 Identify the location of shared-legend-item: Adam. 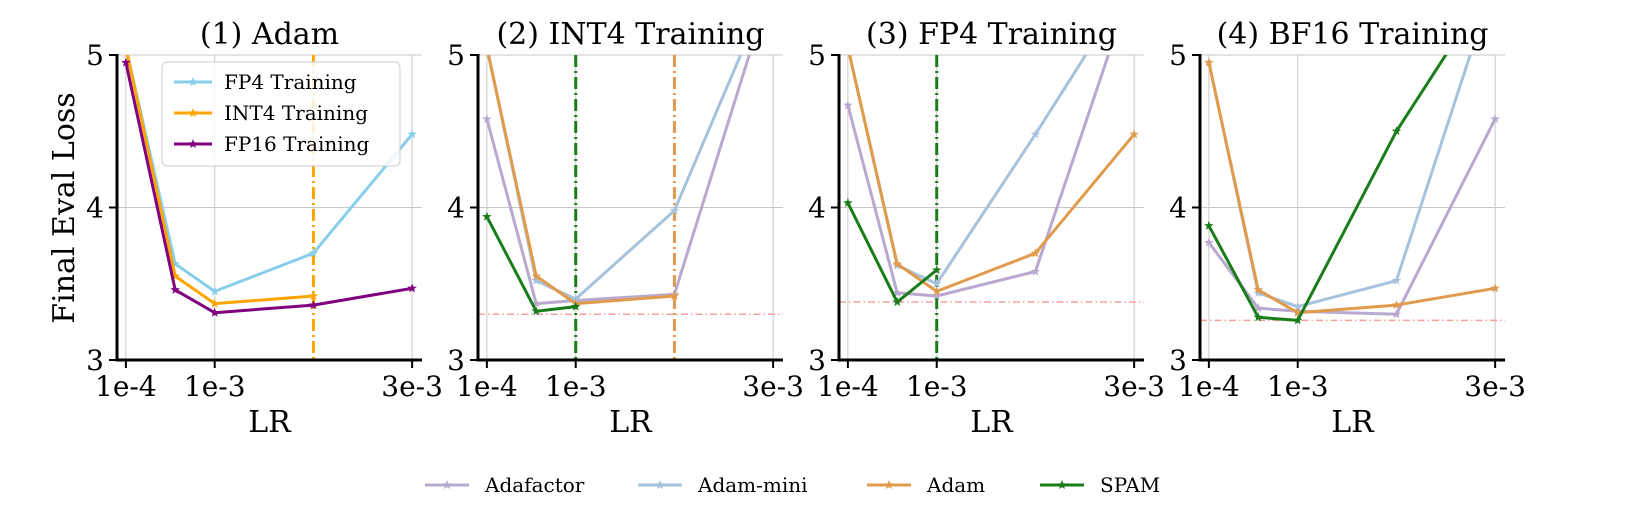
(926, 485).